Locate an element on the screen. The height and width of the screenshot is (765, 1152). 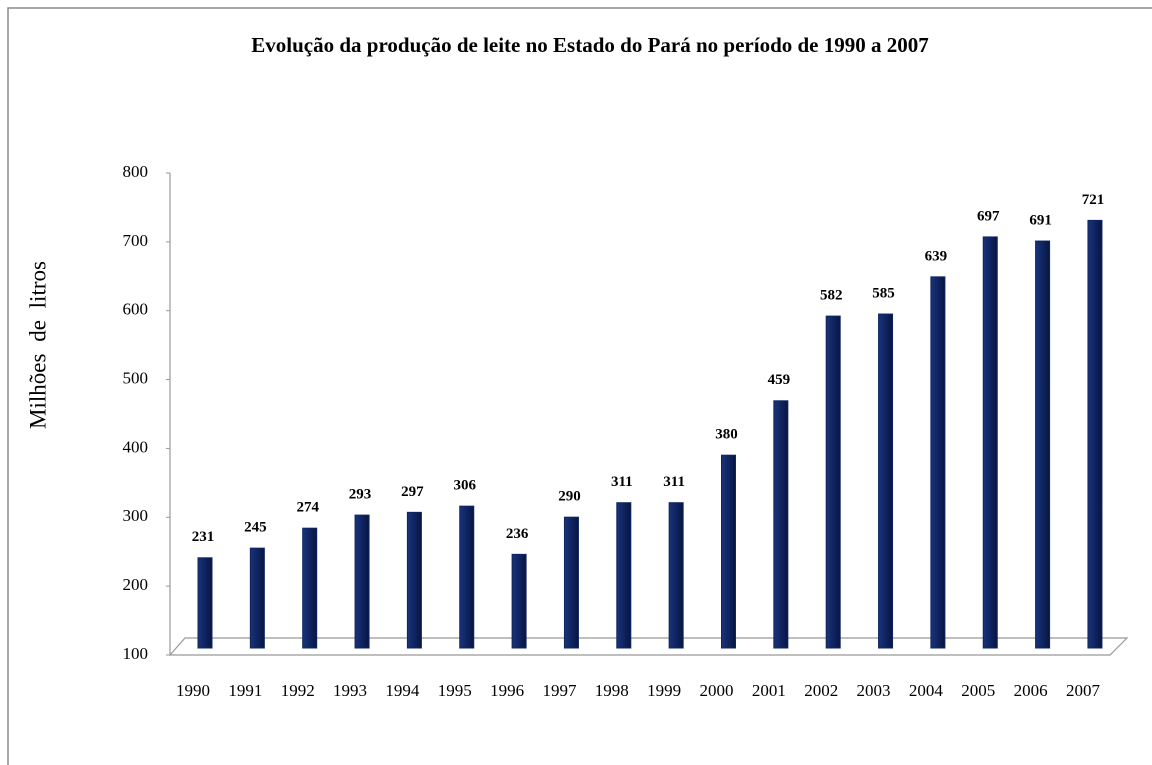
y-tick-label: 500 is located at coordinates (136, 377).